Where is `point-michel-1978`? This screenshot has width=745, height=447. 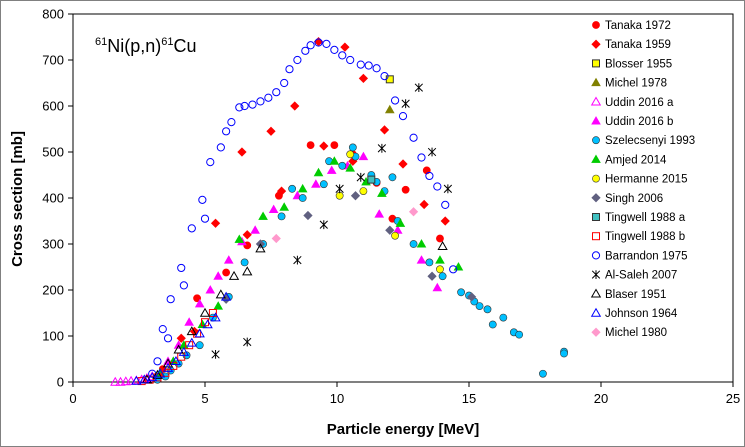
point-michel-1978 is located at coordinates (389, 109).